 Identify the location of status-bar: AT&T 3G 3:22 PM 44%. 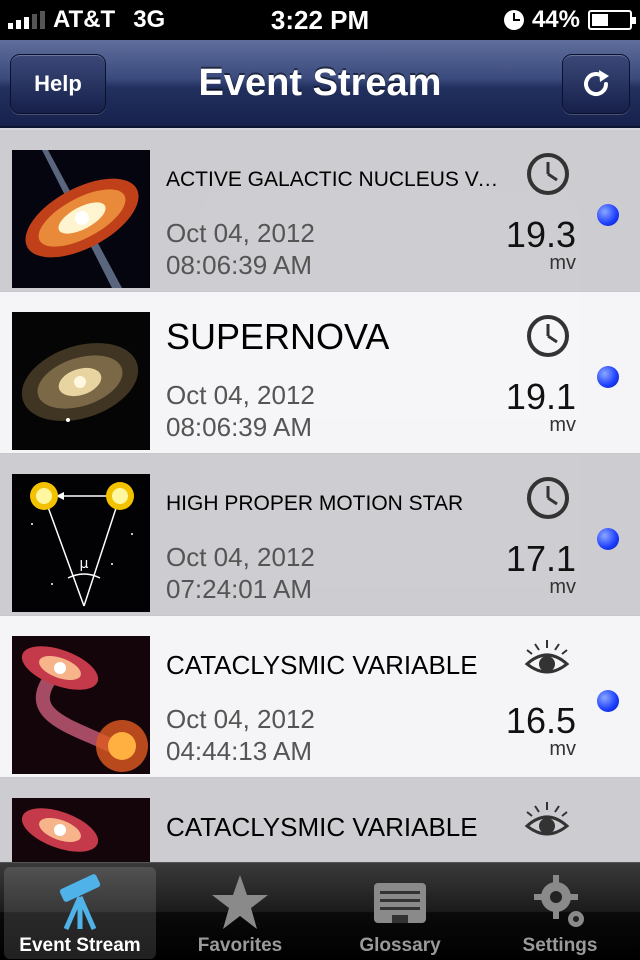
(320, 20).